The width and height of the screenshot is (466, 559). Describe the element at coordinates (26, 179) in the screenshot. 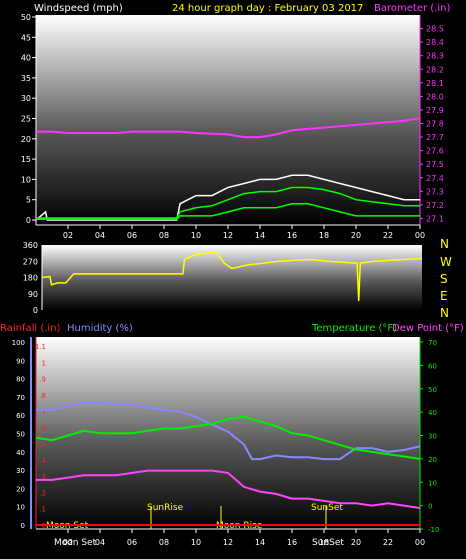

I see `wind-y-tick-label: 10` at that location.